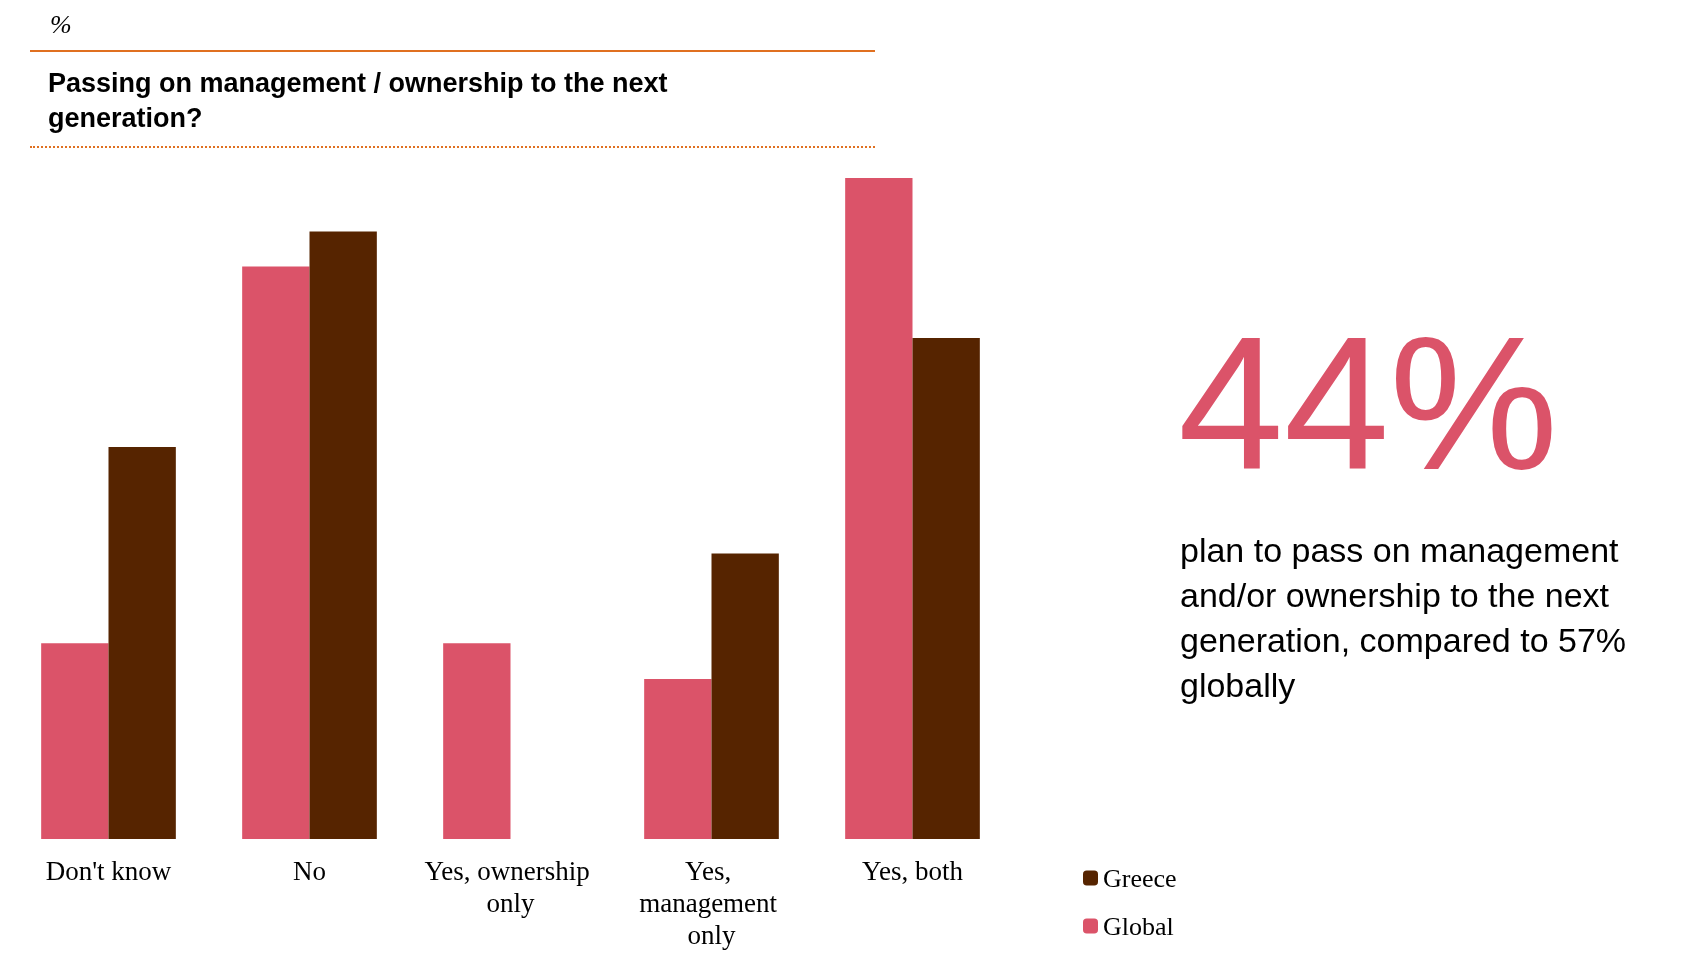 The width and height of the screenshot is (1681, 962). What do you see at coordinates (108, 871) in the screenshot?
I see `x-tick-label: Don't know` at bounding box center [108, 871].